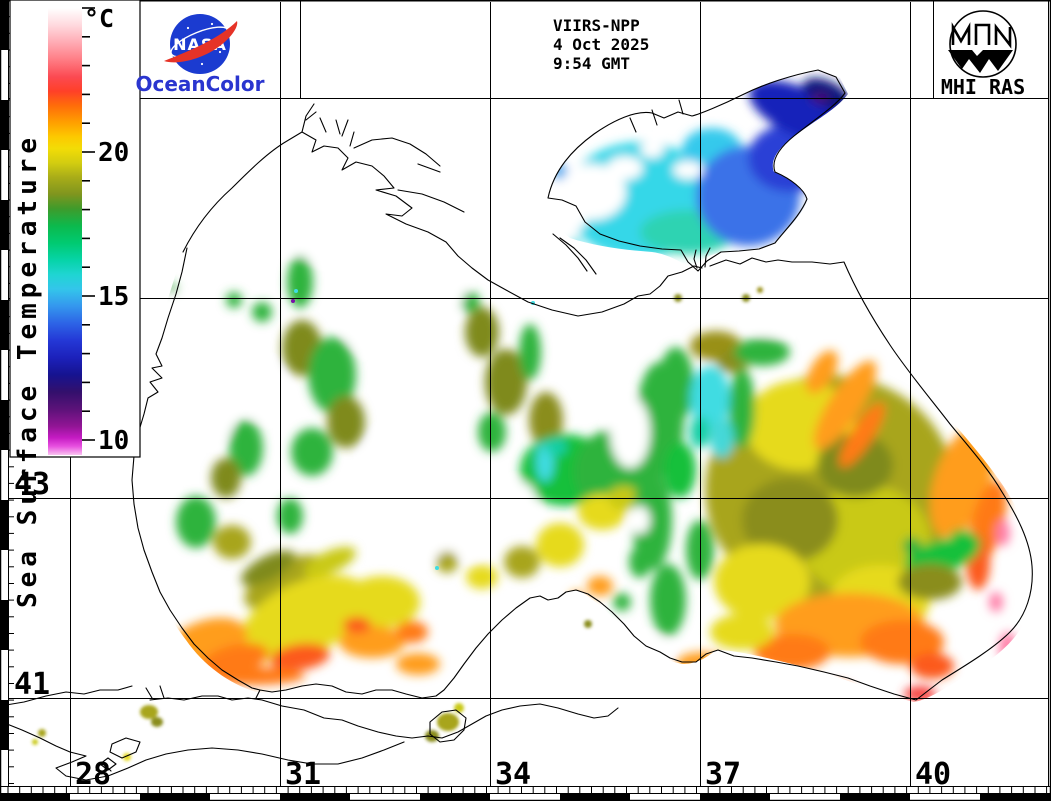  What do you see at coordinates (303, 774) in the screenshot?
I see `lon-label-31: 31` at bounding box center [303, 774].